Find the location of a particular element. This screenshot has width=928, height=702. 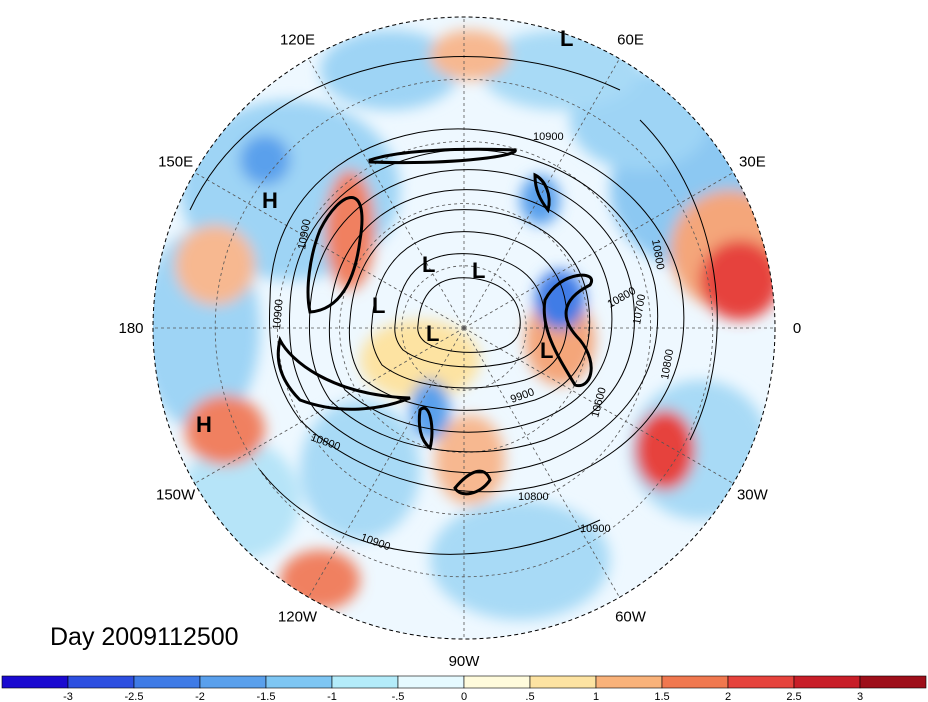

longitude-label: 30E is located at coordinates (752, 162).